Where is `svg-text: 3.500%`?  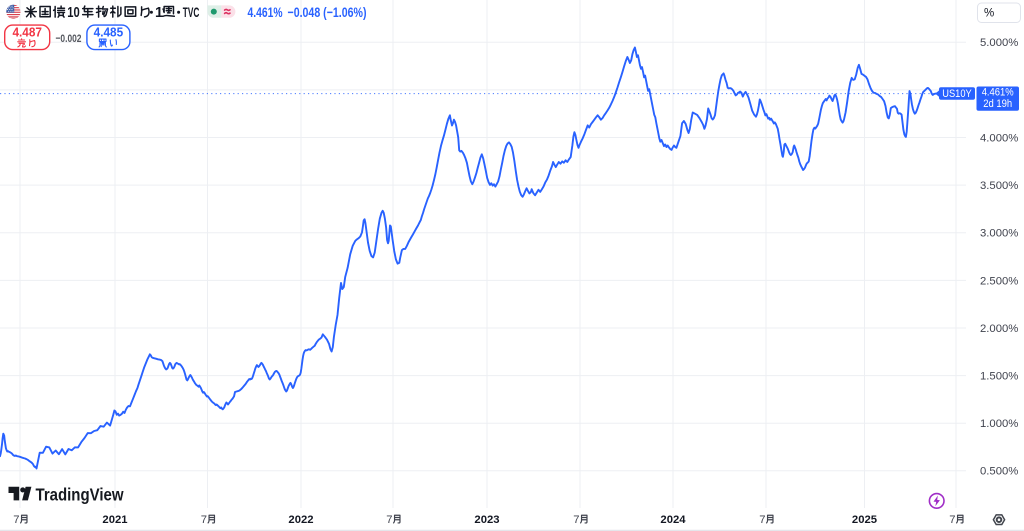 svg-text: 3.500% is located at coordinates (999, 186).